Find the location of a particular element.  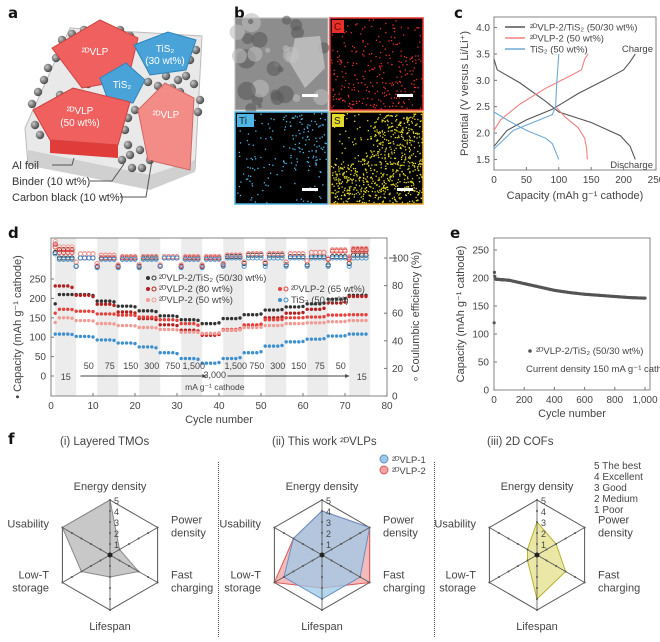

carbon-black-particle is located at coordinates (35, 125).